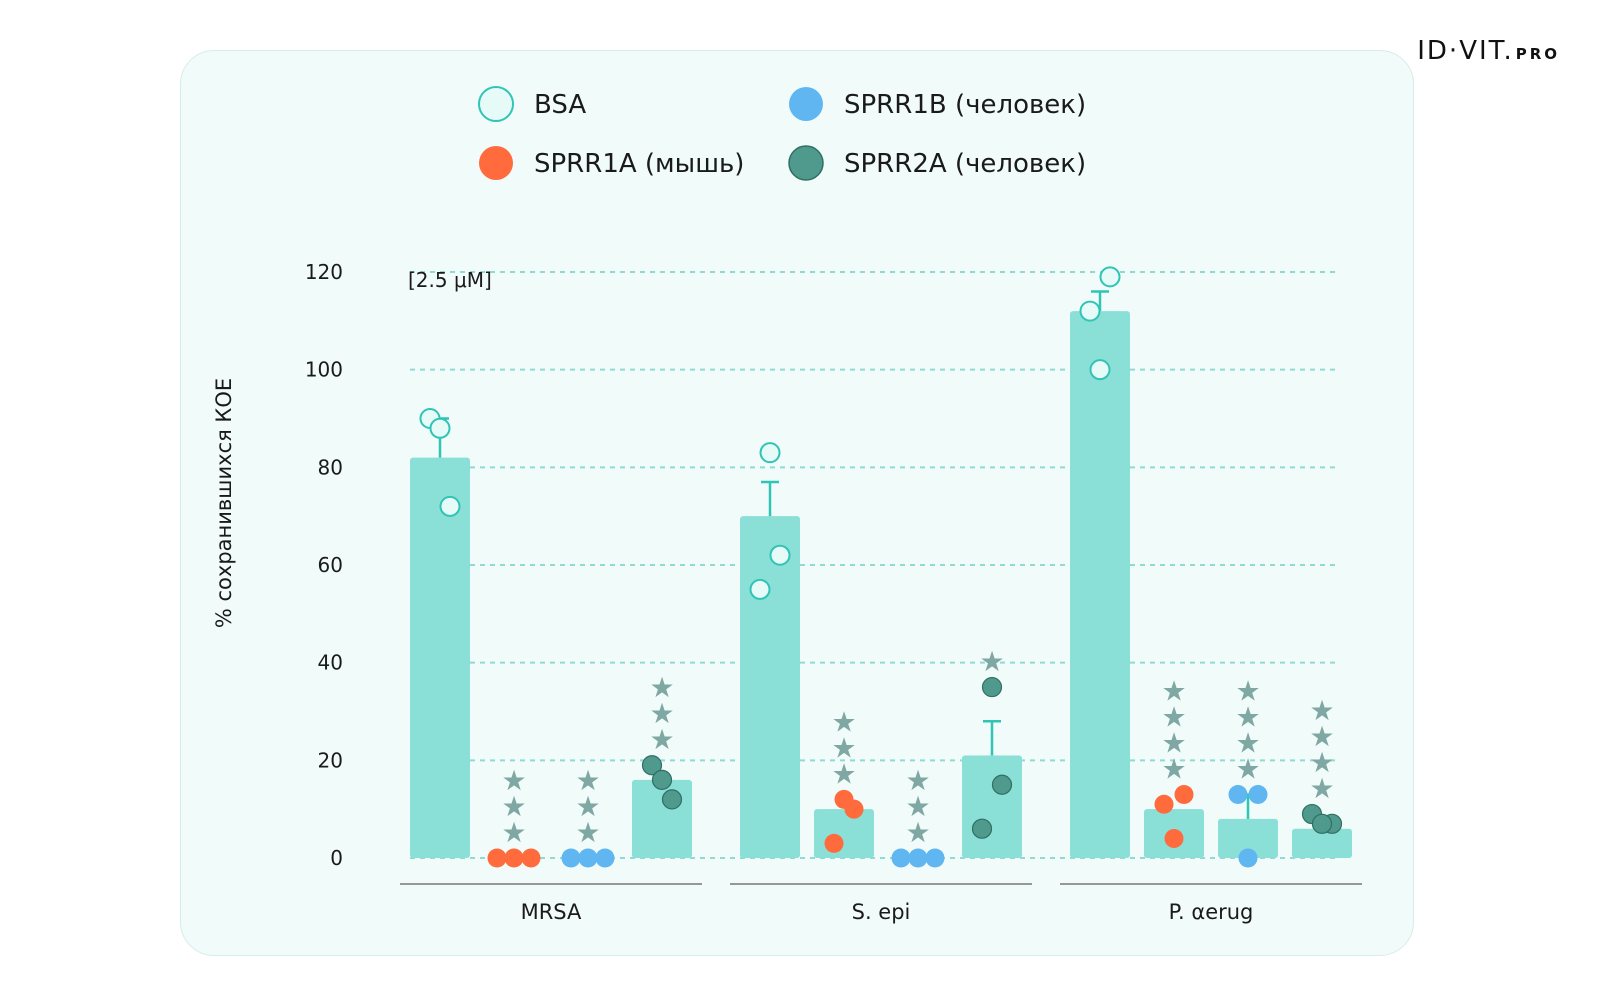  I want to click on legend-swatch-sprr2a, so click(806, 163).